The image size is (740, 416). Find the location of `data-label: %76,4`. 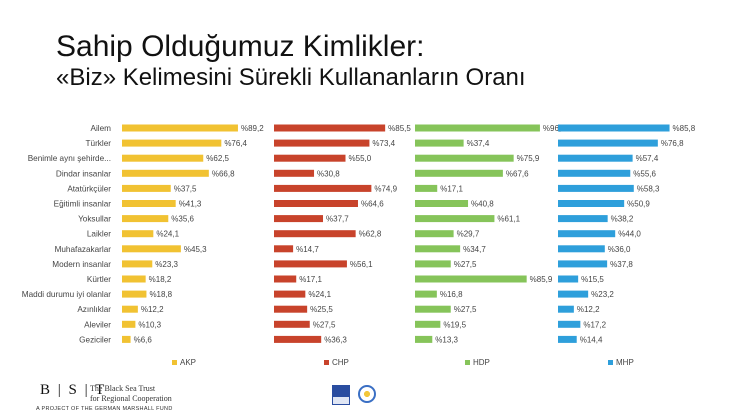

data-label: %76,4 is located at coordinates (235, 143).